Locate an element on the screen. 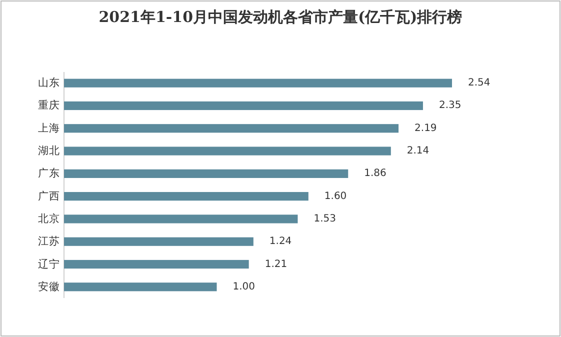 The image size is (561, 337). data-label: 1.24 is located at coordinates (280, 242).